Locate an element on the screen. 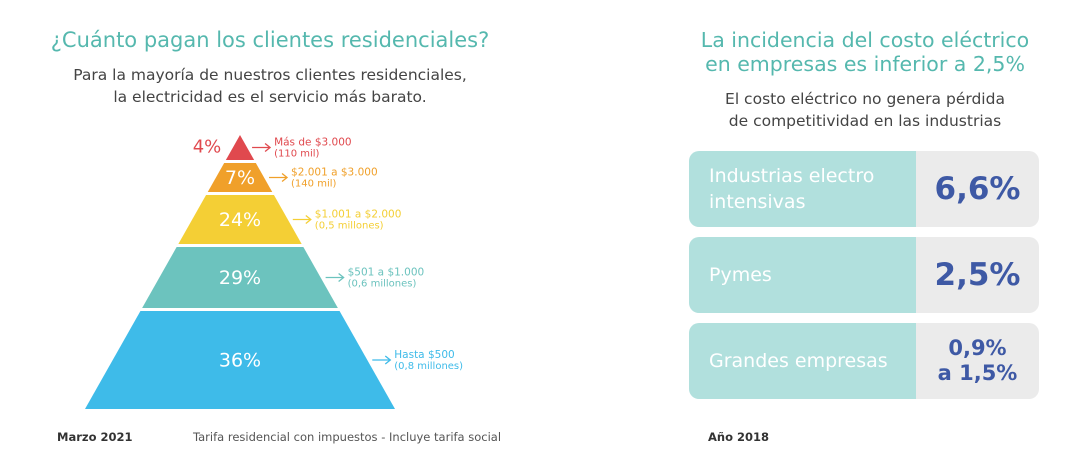  segment-row-industrias: Industrias electro intensivas 6,6% is located at coordinates (864, 189).